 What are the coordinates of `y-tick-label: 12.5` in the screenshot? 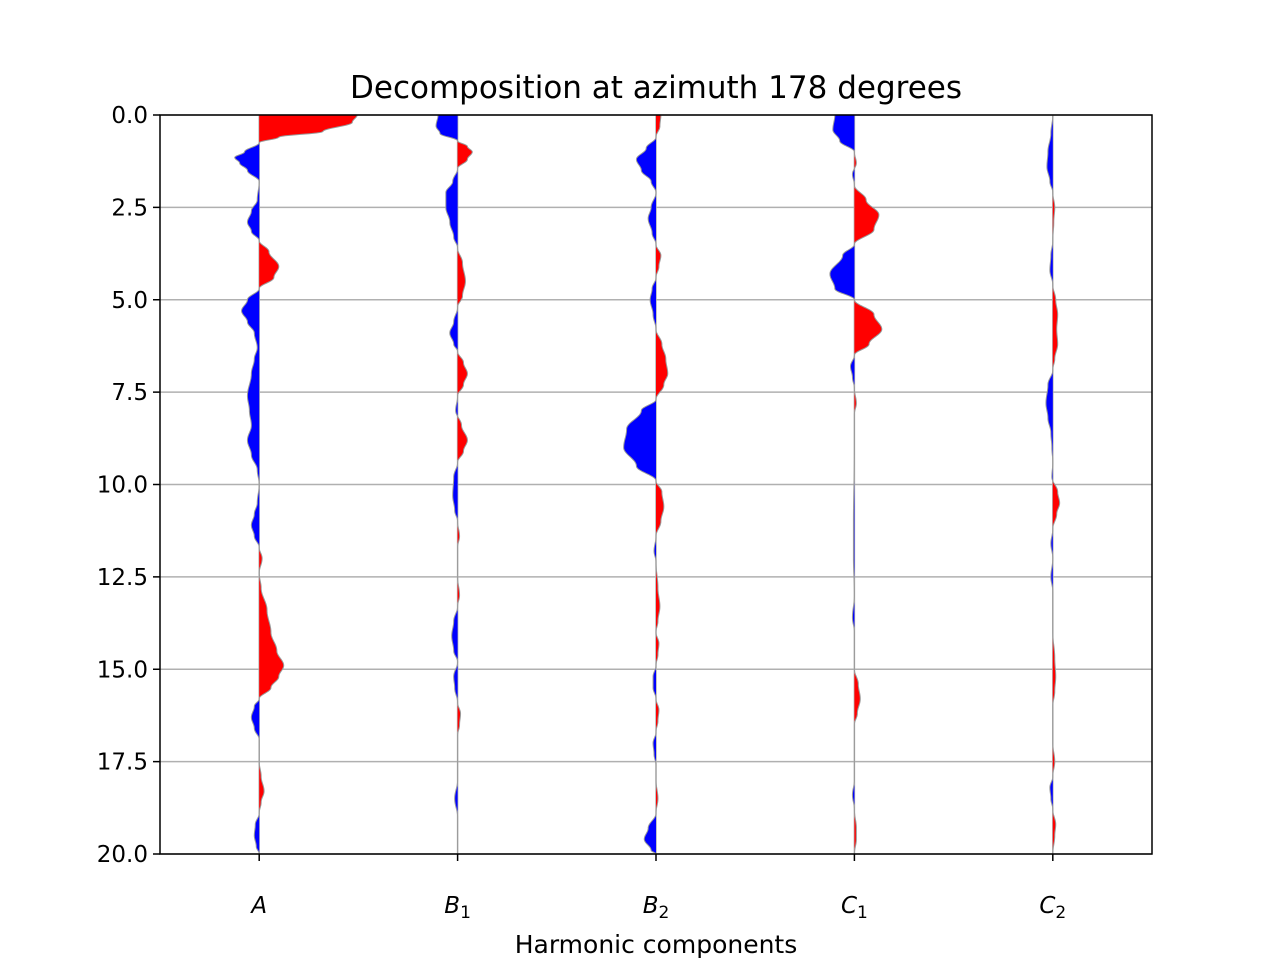 It's located at (122, 578).